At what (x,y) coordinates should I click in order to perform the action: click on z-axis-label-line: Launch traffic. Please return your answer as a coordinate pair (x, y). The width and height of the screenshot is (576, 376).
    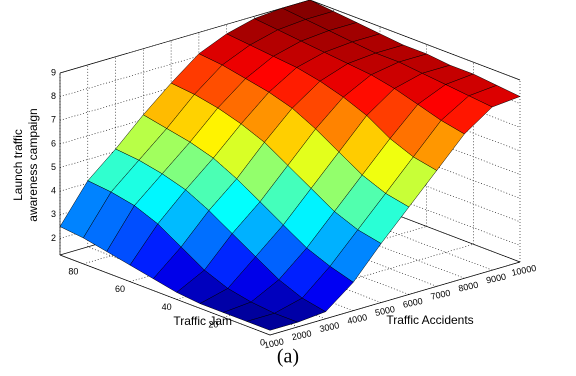
    Looking at the image, I should click on (18, 165).